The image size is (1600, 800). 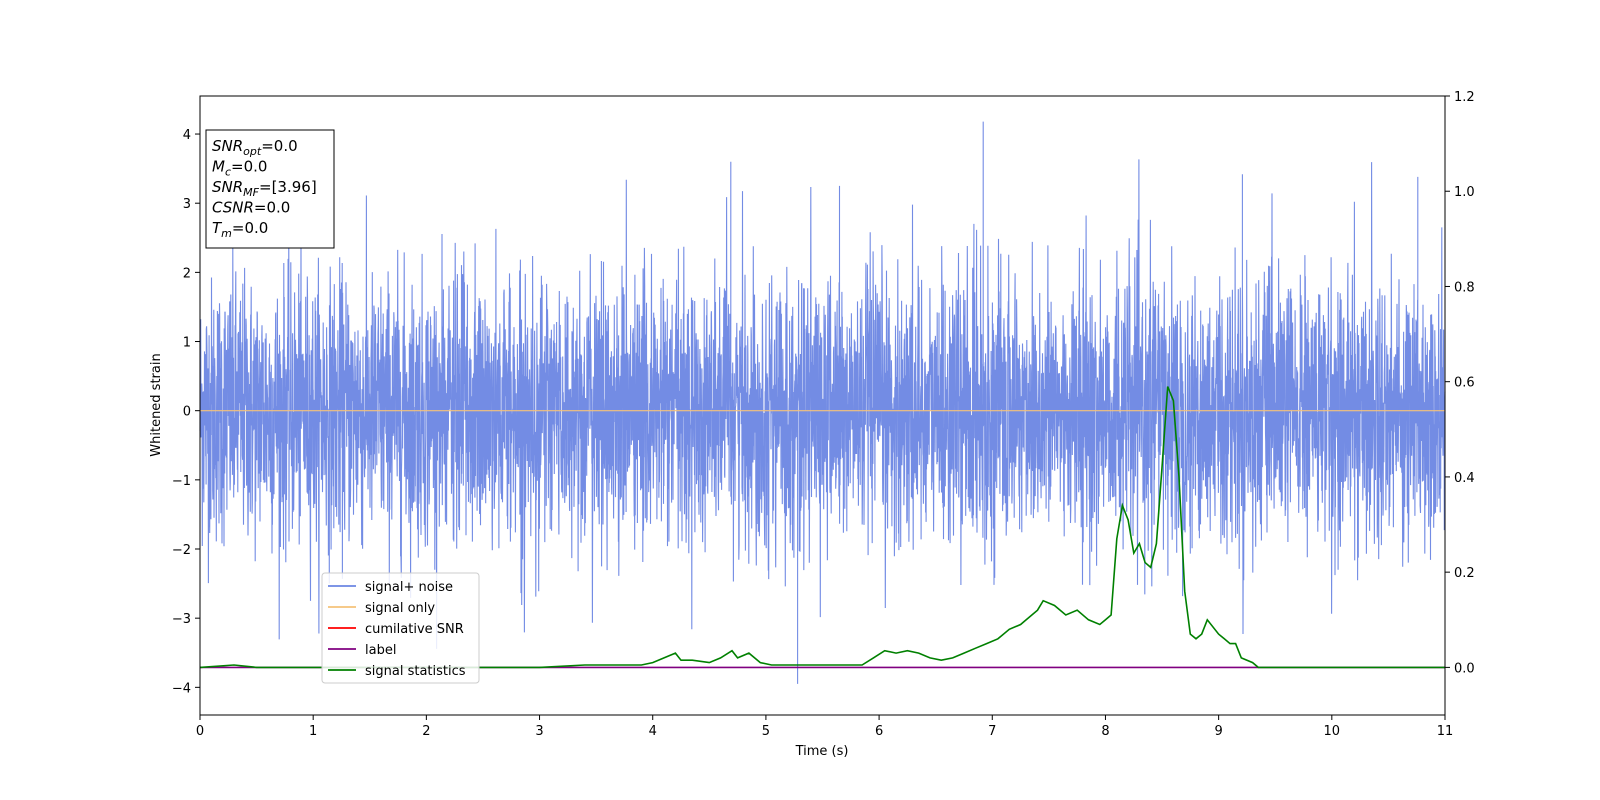 I want to click on y-tick-label: 3, so click(x=187, y=204).